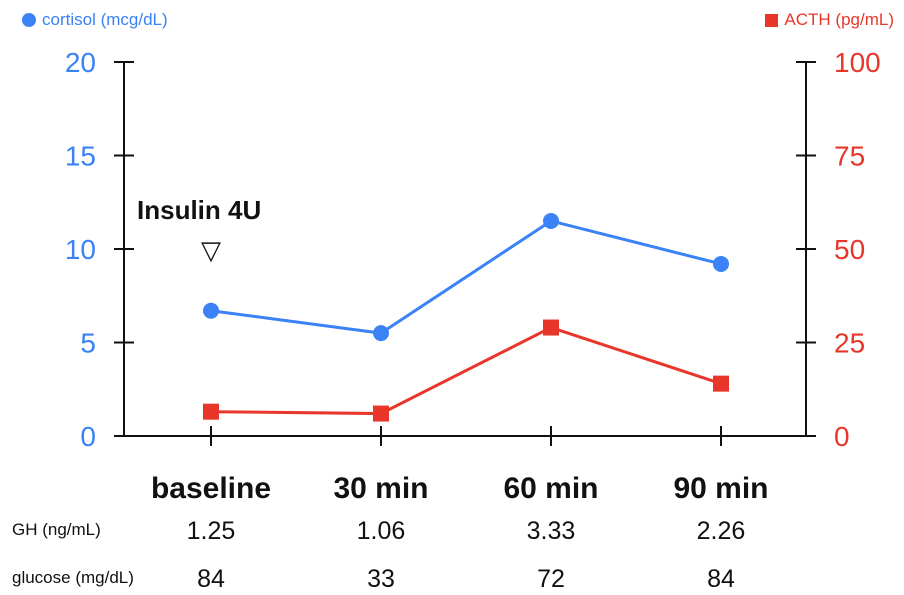 The height and width of the screenshot is (595, 904). What do you see at coordinates (849, 343) in the screenshot?
I see `right-tick-label: 25` at bounding box center [849, 343].